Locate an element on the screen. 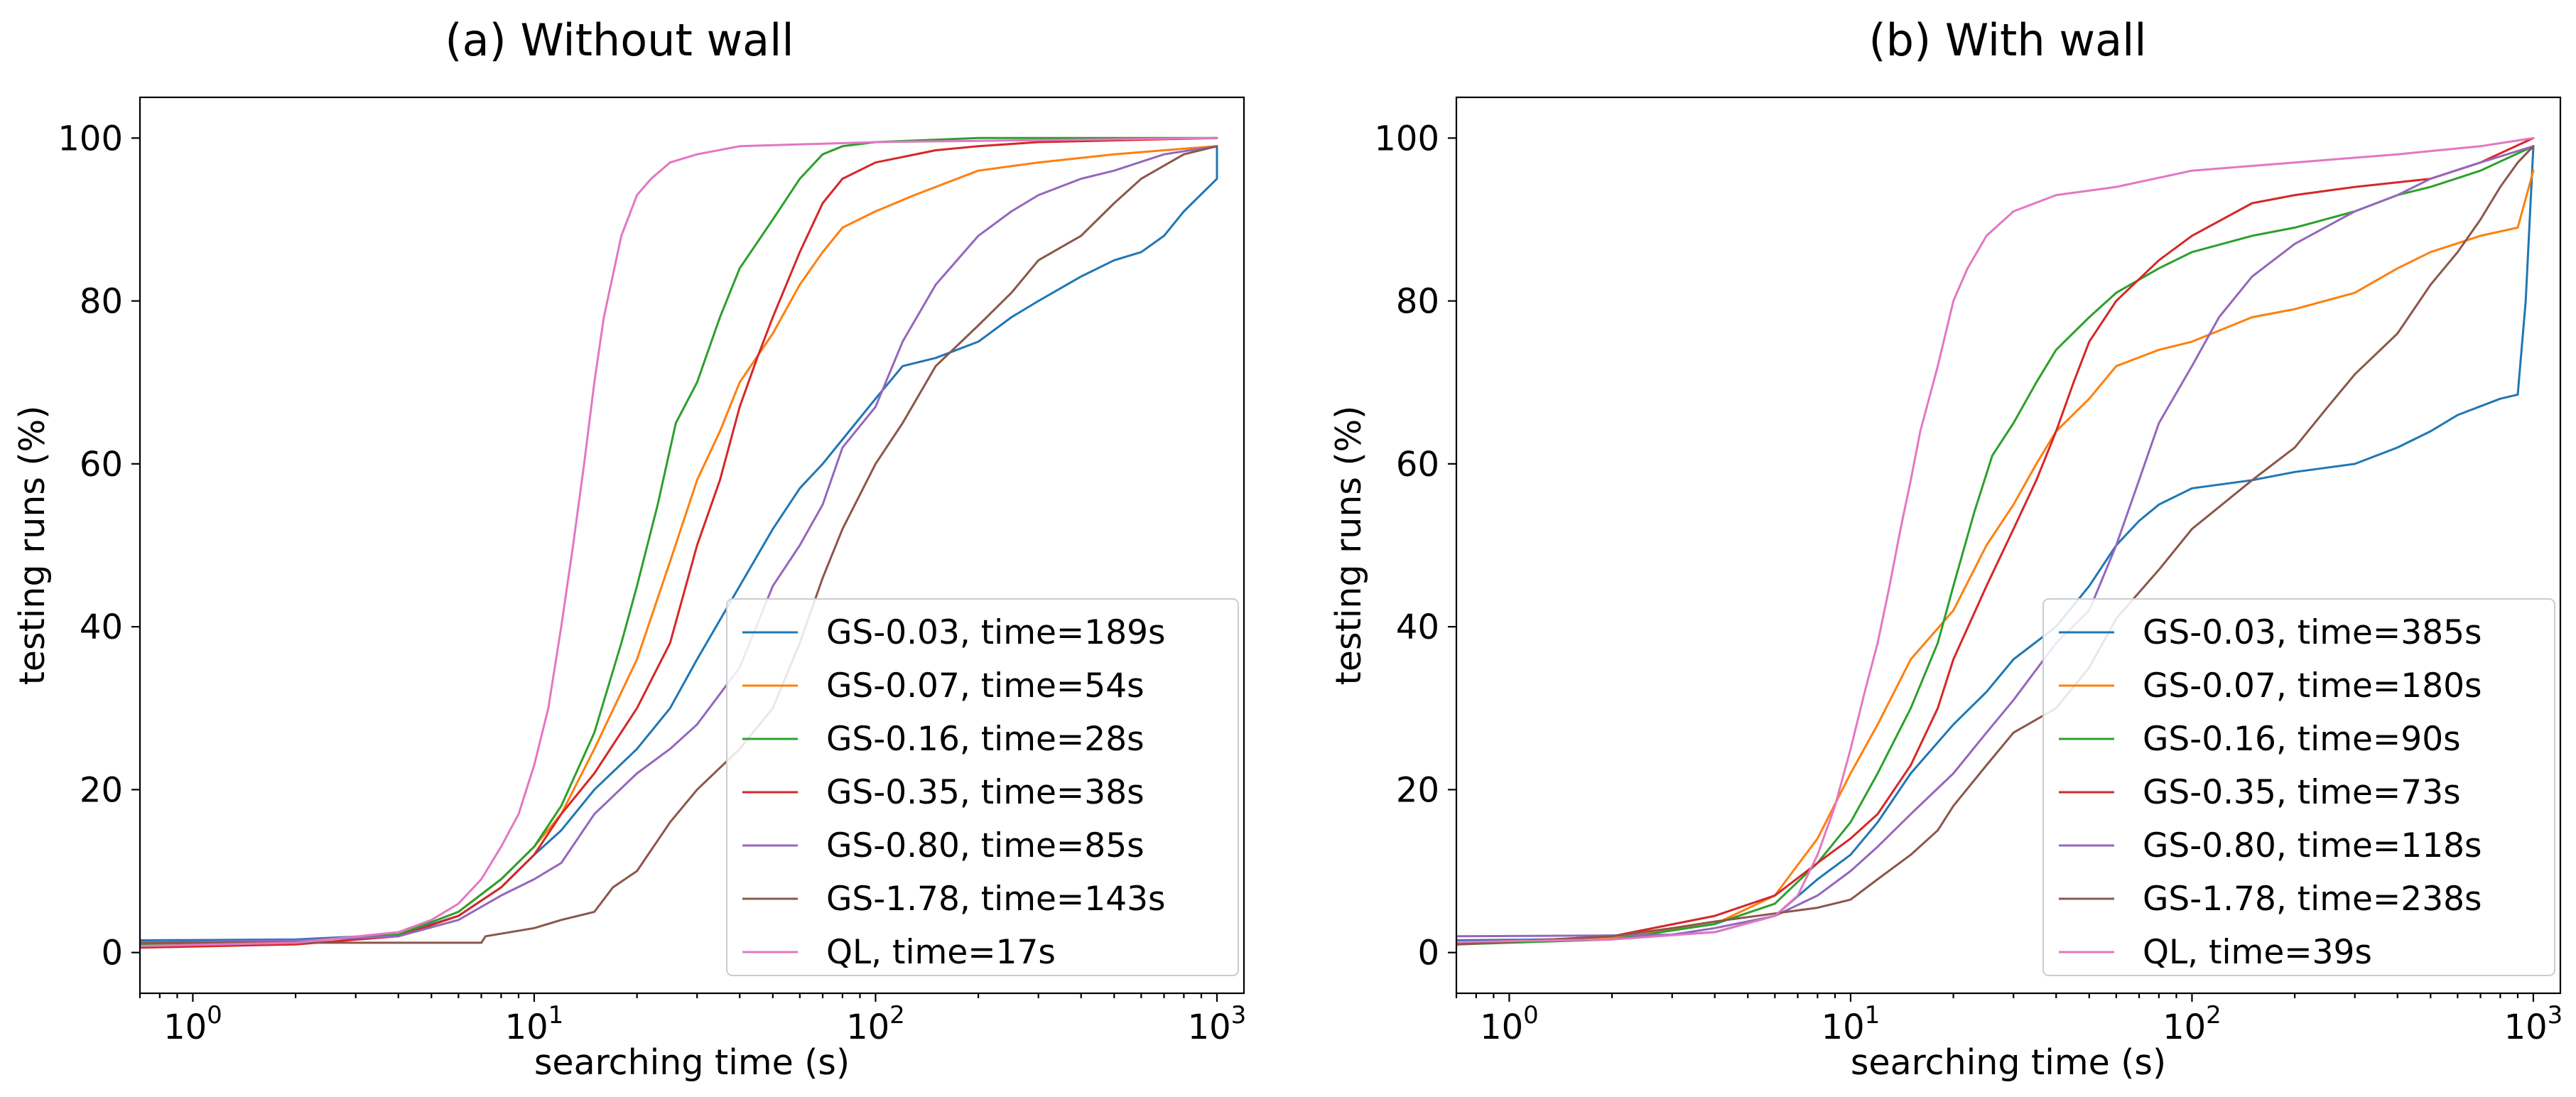 The width and height of the screenshot is (2576, 1097). chart-title: (a) Without wall is located at coordinates (619, 40).